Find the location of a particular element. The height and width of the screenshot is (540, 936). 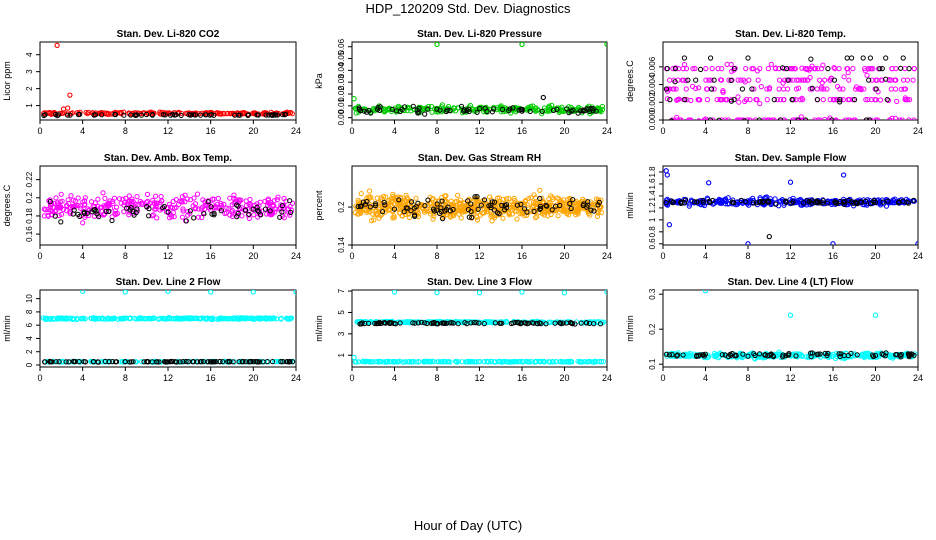

y-axis-label: ml/min is located at coordinates (630, 328).